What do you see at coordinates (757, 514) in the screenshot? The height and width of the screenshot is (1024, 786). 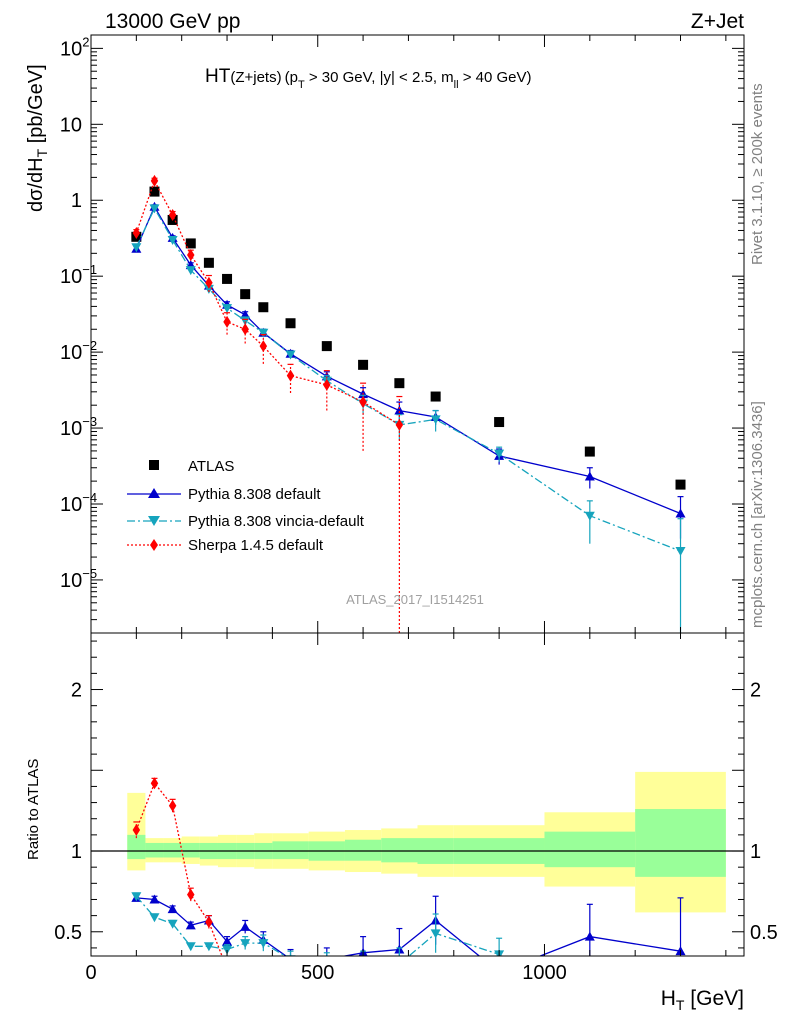 I see `mcplots-label: mcplots.cern.ch [arXiv:1306.3436]` at bounding box center [757, 514].